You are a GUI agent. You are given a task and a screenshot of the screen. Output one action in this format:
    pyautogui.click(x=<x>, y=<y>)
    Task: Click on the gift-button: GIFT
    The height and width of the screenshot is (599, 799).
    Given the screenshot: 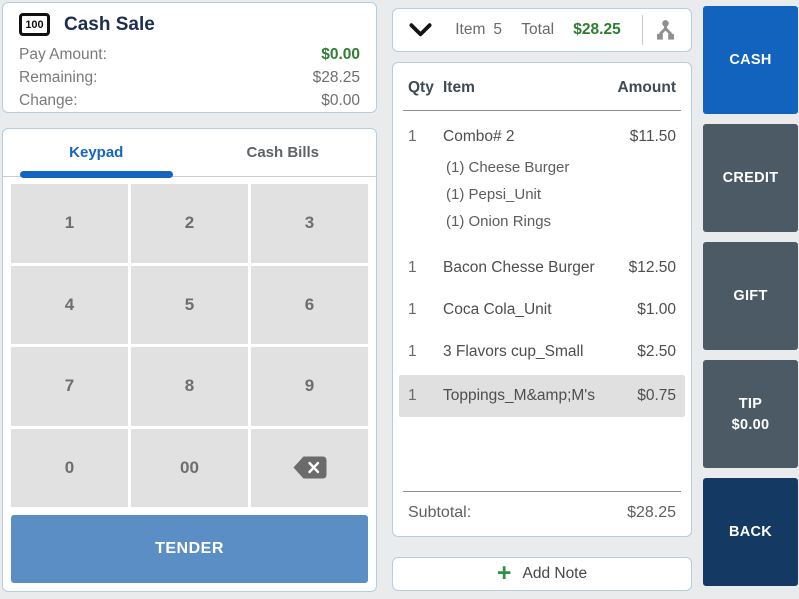 What is the action you would take?
    pyautogui.click(x=750, y=296)
    